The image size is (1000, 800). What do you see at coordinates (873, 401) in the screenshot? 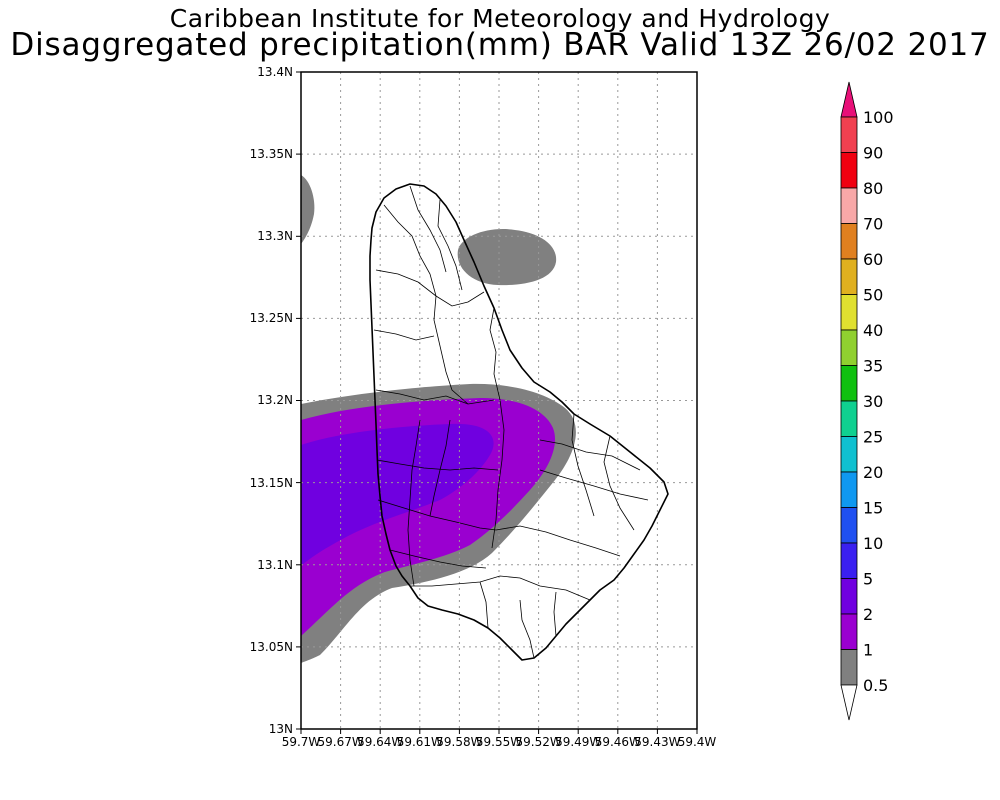
I see `colorbar-tick-label: 30` at bounding box center [873, 401].